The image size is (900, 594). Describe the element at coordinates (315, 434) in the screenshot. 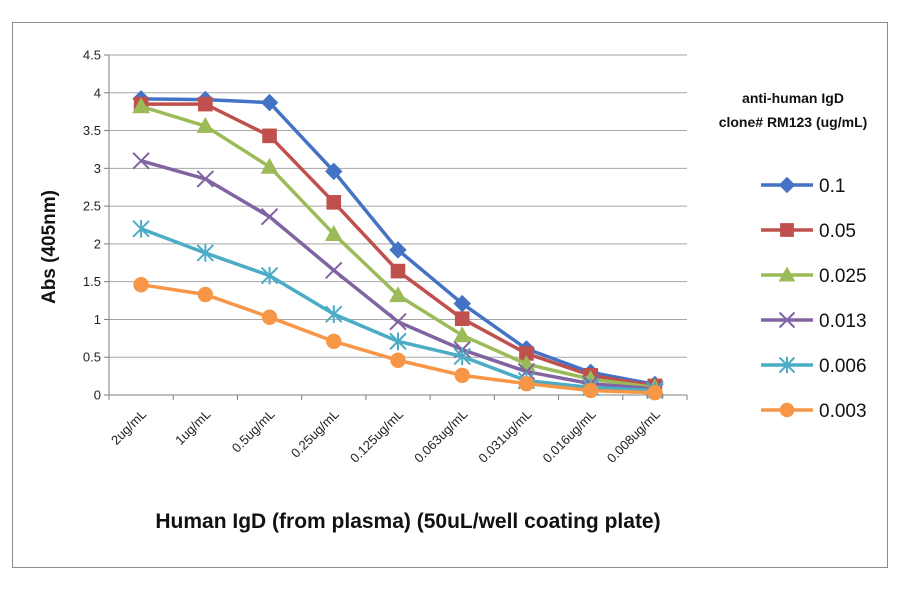

I see `x-tick-label: 0.25ug/mL` at that location.